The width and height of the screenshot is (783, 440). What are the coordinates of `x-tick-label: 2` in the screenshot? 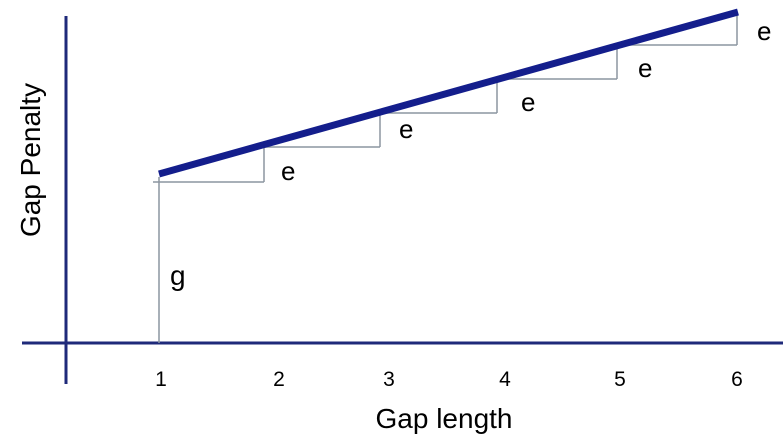 It's located at (279, 379).